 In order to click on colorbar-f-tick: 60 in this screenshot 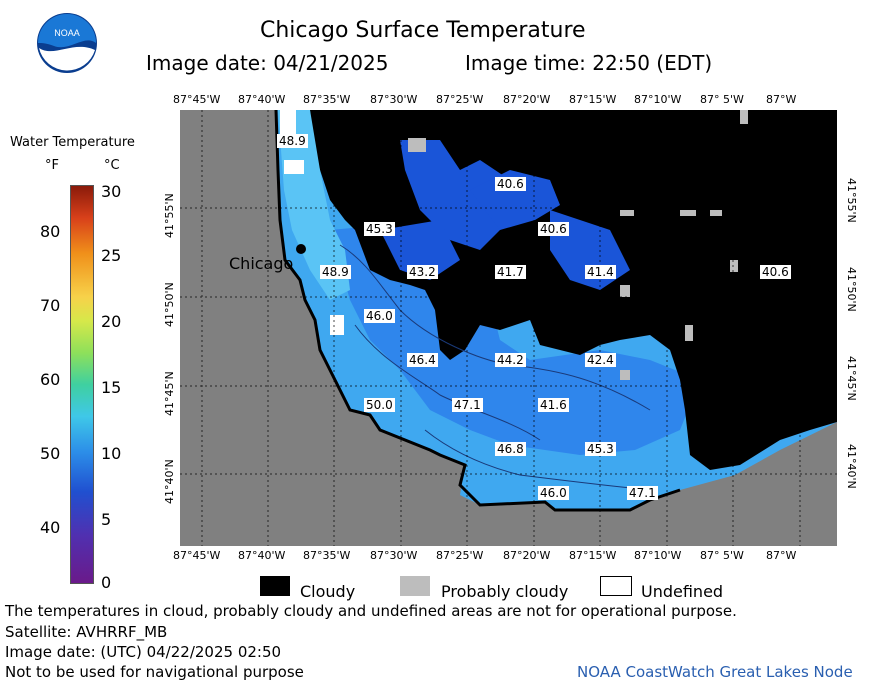, I will do `click(50, 379)`.